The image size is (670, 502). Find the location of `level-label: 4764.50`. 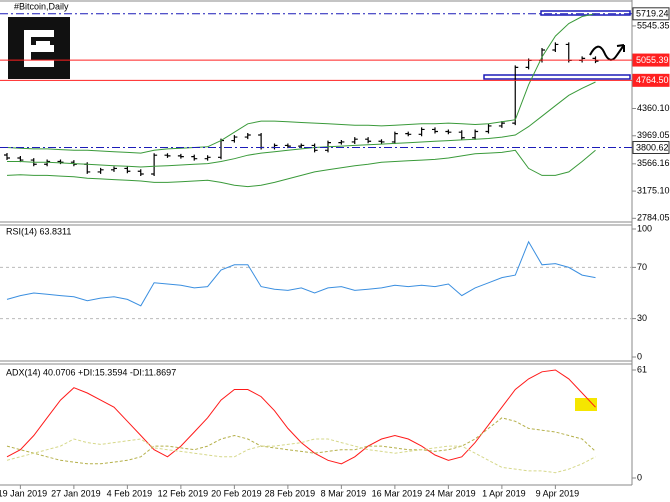

level-label: 4764.50 is located at coordinates (652, 80).